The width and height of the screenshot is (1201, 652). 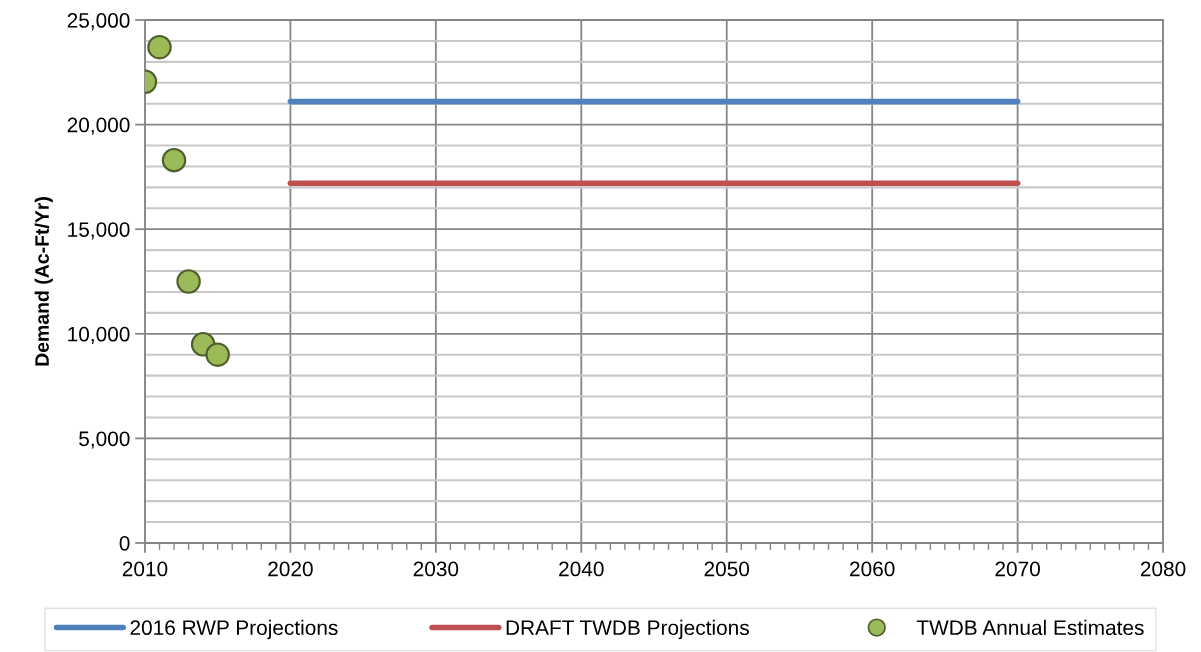 I want to click on y-tick-label: 20,000, so click(x=98, y=126).